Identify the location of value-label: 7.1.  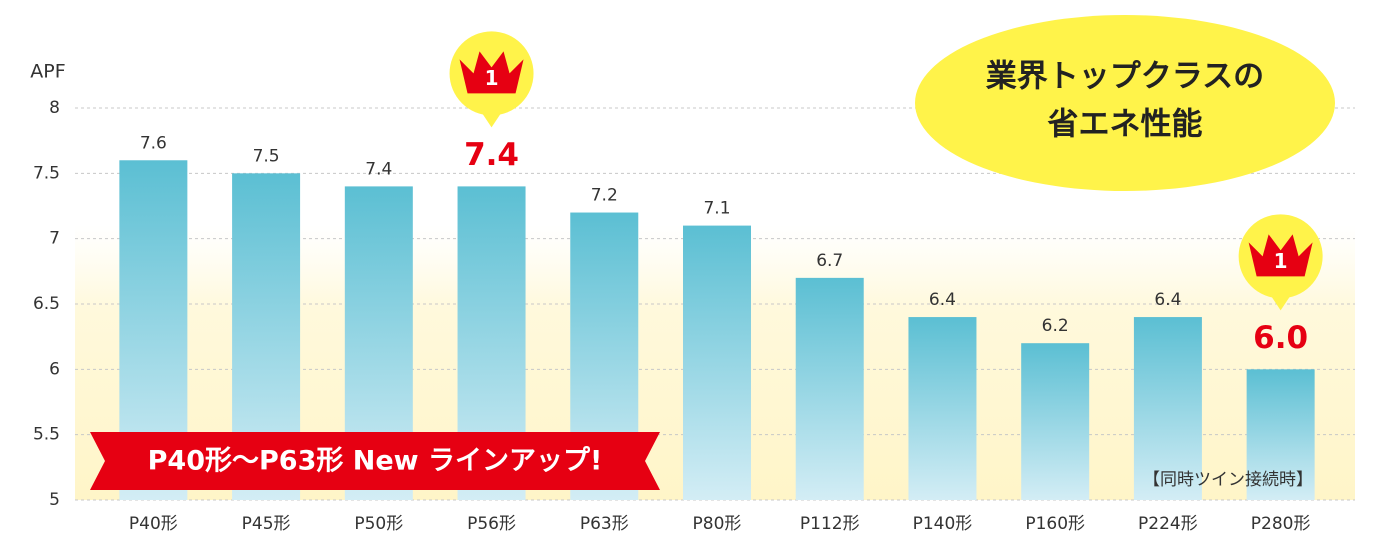
(716, 209).